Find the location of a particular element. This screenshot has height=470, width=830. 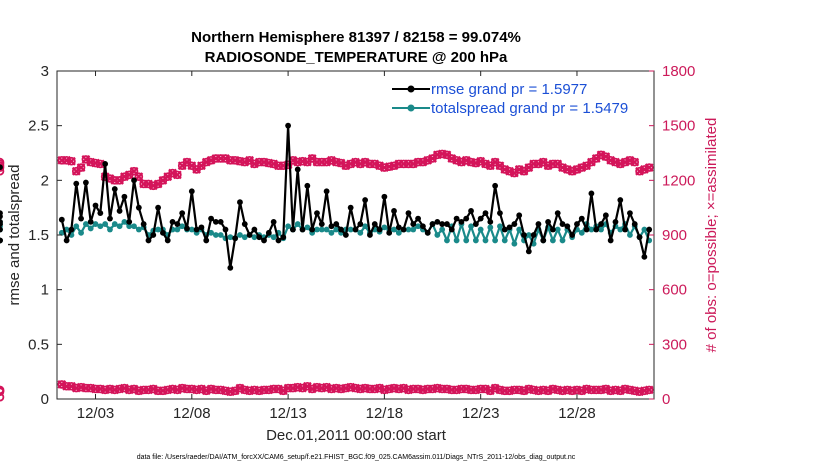

y-tick-label-right: 900 is located at coordinates (674, 235).